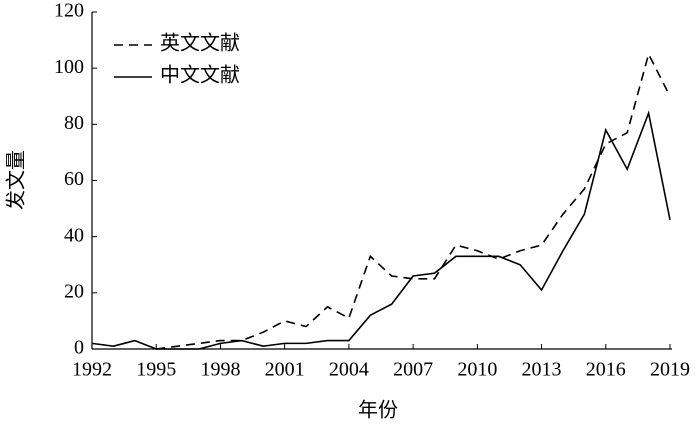 This screenshot has height=429, width=700. What do you see at coordinates (378, 410) in the screenshot?
I see `x-axis-label: 年份` at bounding box center [378, 410].